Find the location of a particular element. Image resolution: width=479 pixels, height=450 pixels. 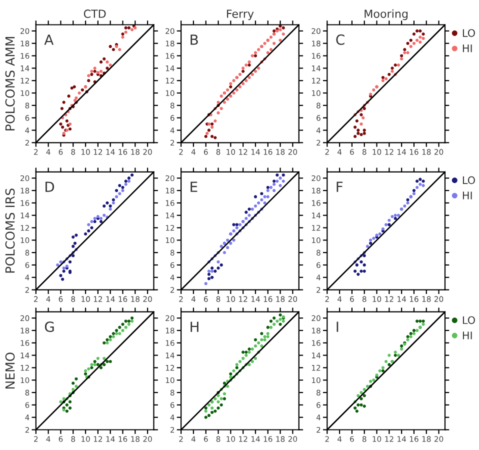

y-axis-title: POLCOMS IRS is located at coordinates (10, 230).